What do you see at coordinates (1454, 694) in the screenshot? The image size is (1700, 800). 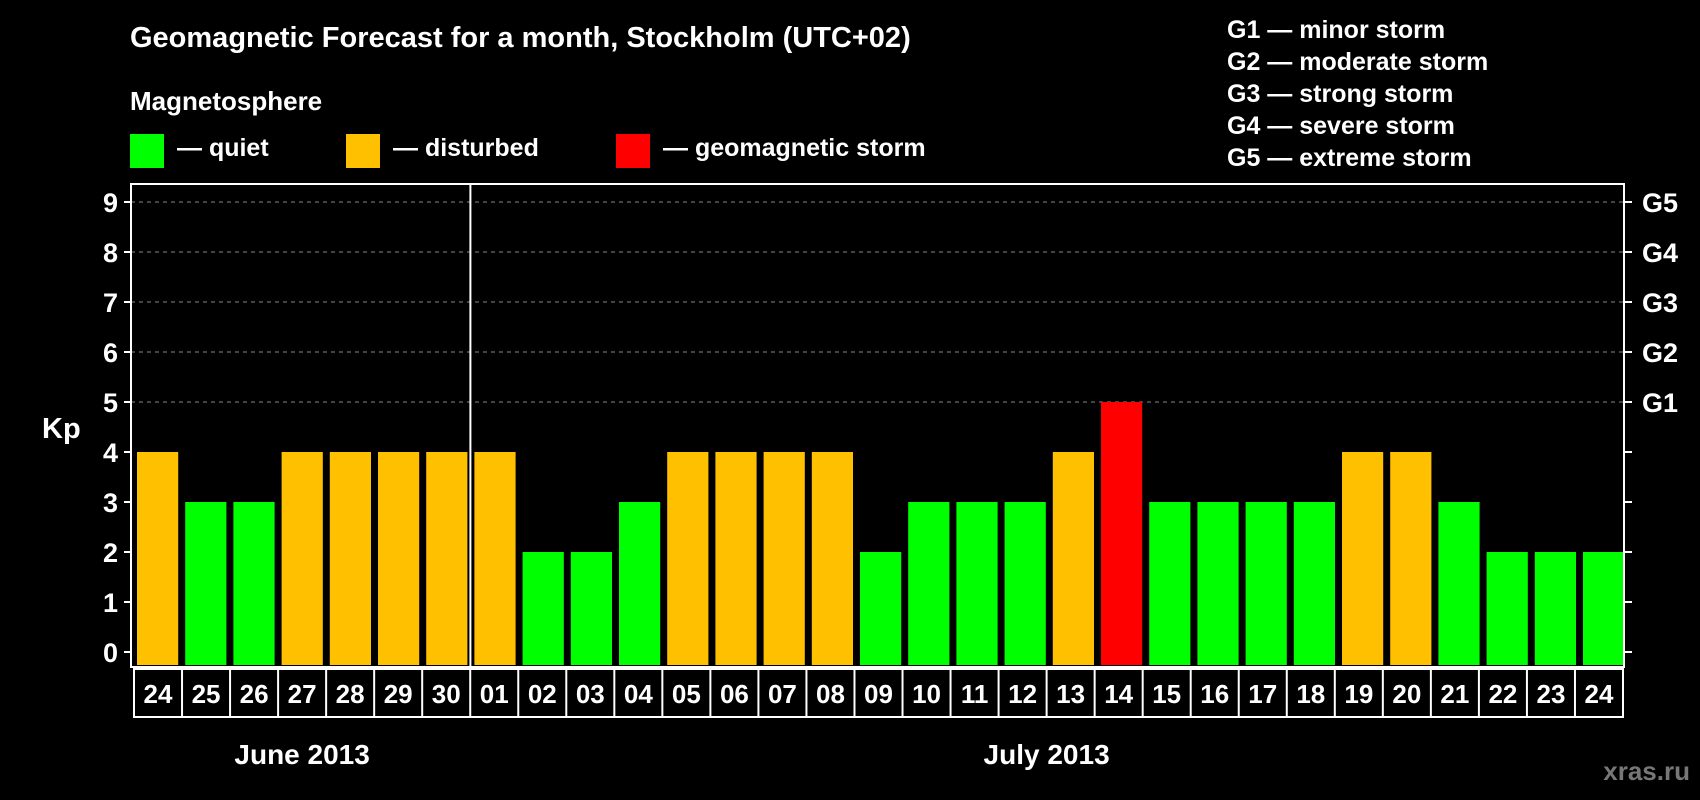 I see `date-label: 21` at bounding box center [1454, 694].